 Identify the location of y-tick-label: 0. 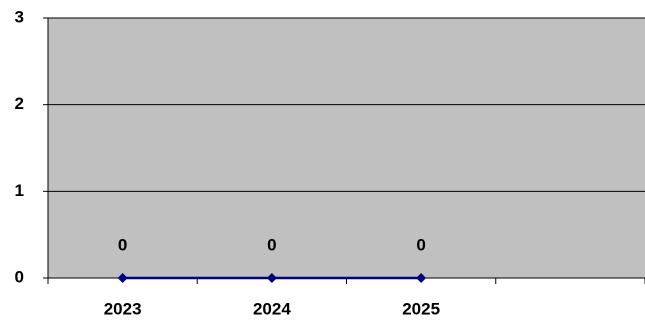
(19, 276).